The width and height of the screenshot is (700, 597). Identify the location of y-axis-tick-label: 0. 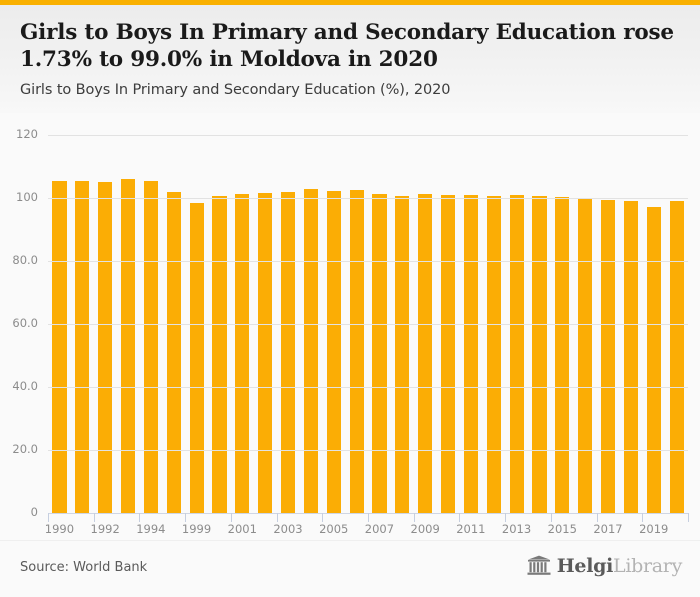
(34, 512).